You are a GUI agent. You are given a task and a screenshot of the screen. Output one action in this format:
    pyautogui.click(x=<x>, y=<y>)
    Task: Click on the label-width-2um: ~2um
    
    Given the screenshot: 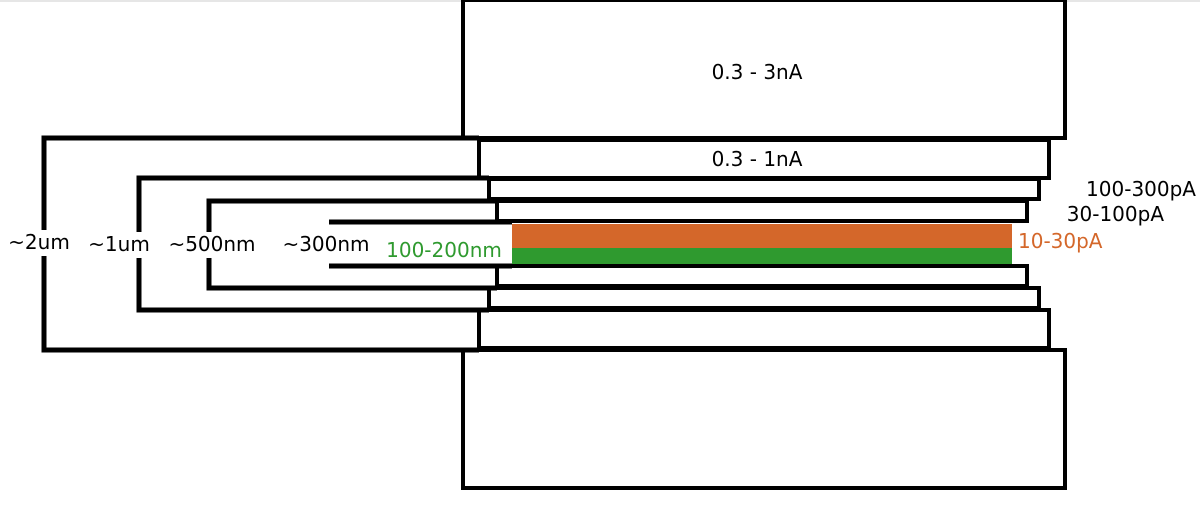 What is the action you would take?
    pyautogui.click(x=39, y=242)
    